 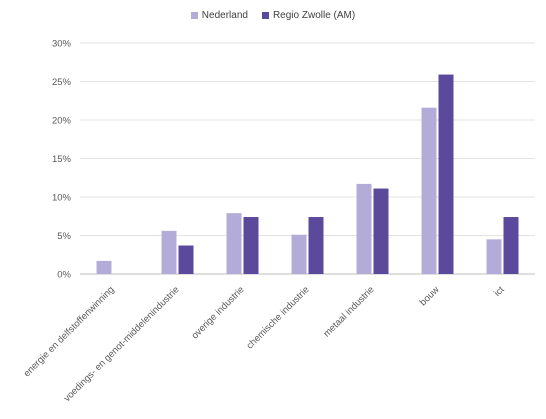 What do you see at coordinates (122, 344) in the screenshot?
I see `x-tick-label: voedings- en genot-middelenindustrie` at bounding box center [122, 344].